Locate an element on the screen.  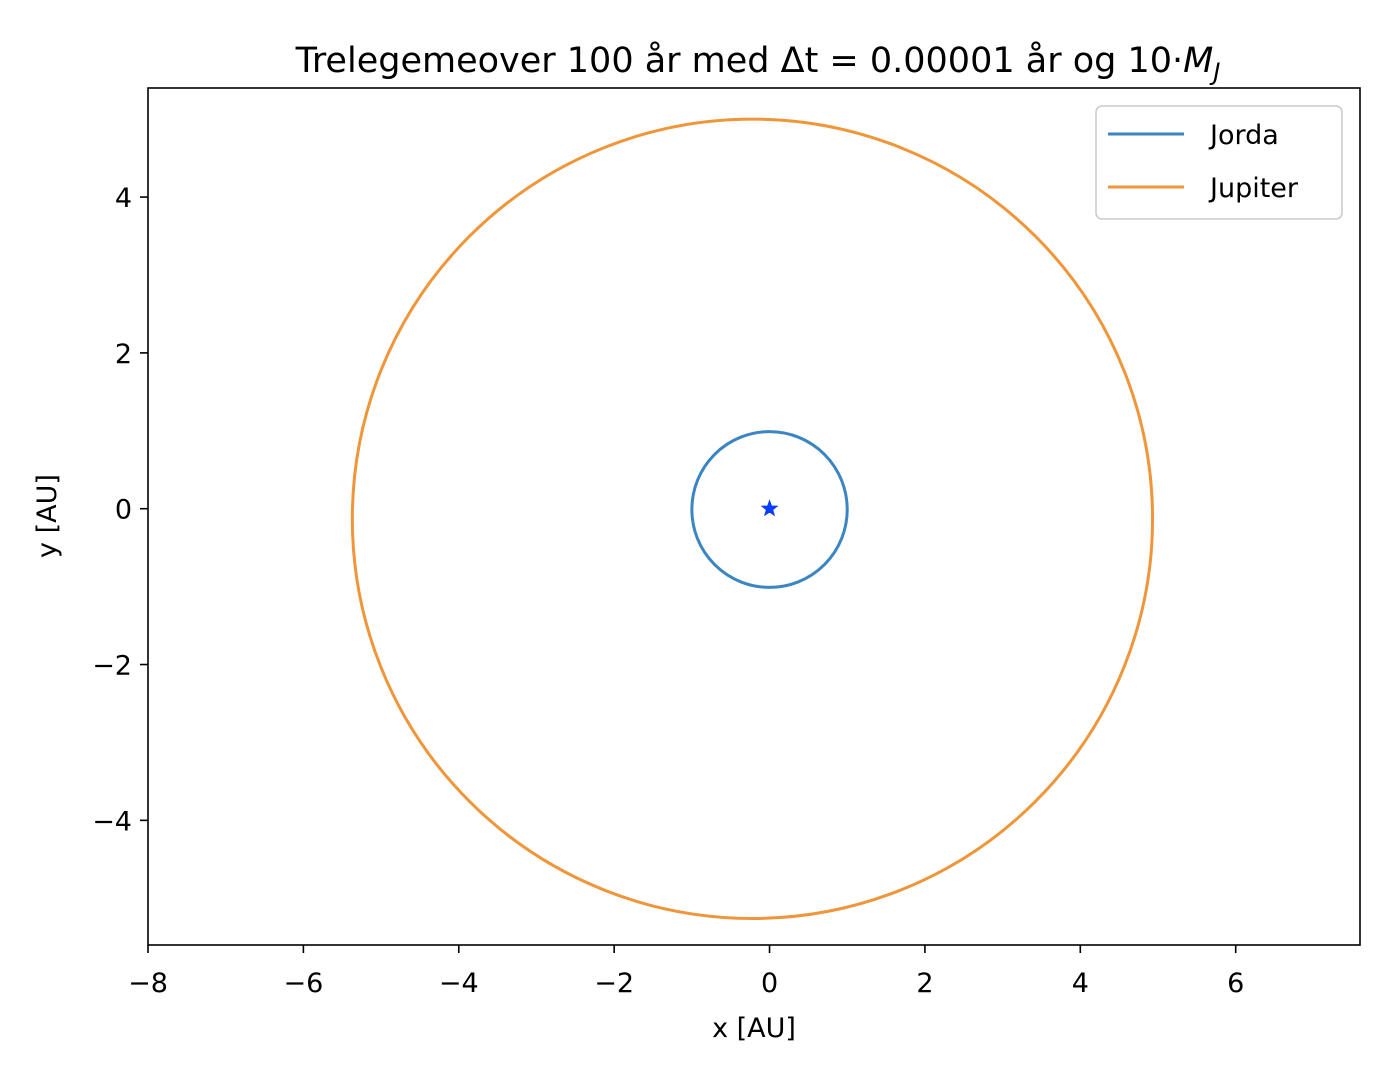
y-axis: −4 −2 0 2 4 is located at coordinates (120, 510).